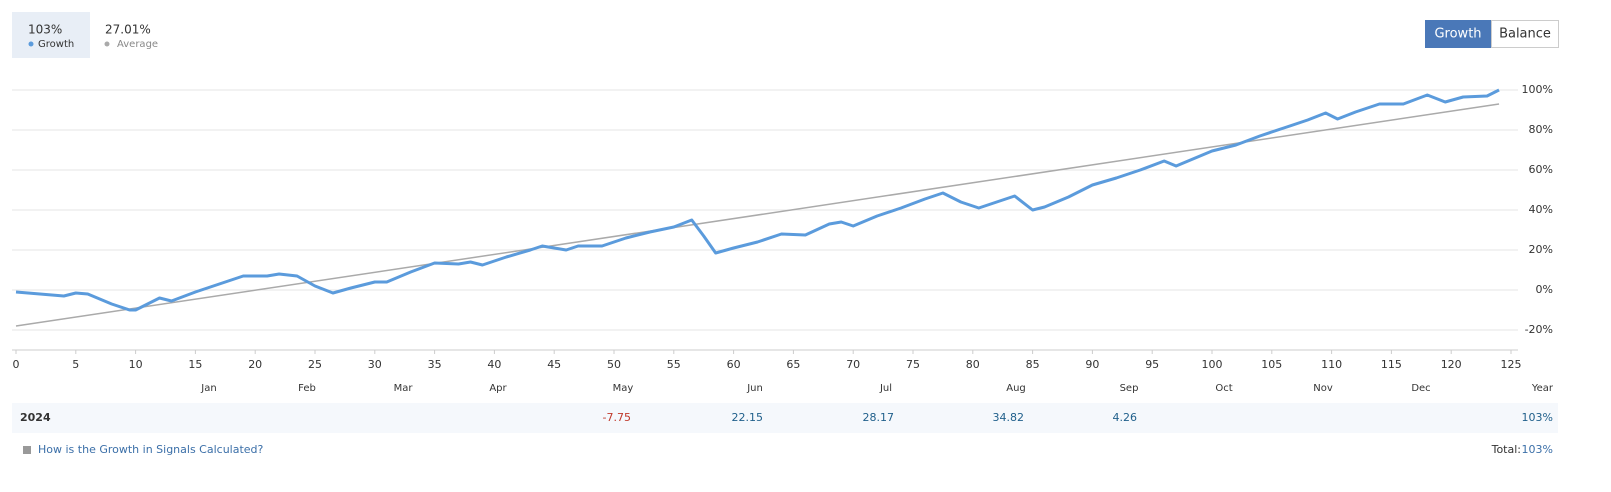 This screenshot has height=492, width=1611. What do you see at coordinates (617, 417) in the screenshot?
I see `month-value: -7.75` at bounding box center [617, 417].